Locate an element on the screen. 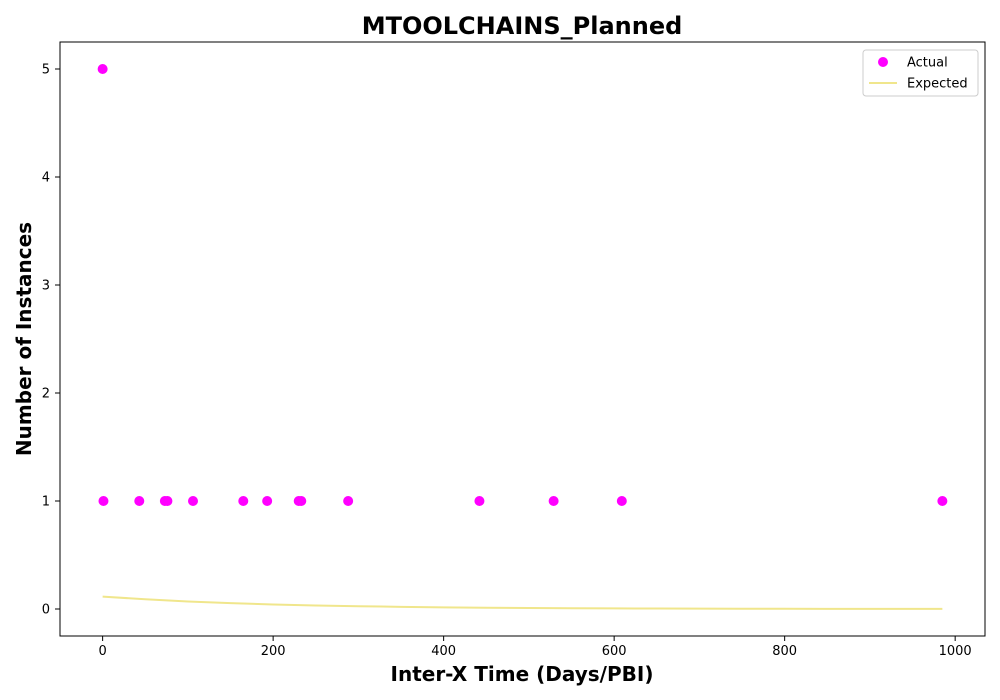  y-tick-label: 4 is located at coordinates (46, 178).